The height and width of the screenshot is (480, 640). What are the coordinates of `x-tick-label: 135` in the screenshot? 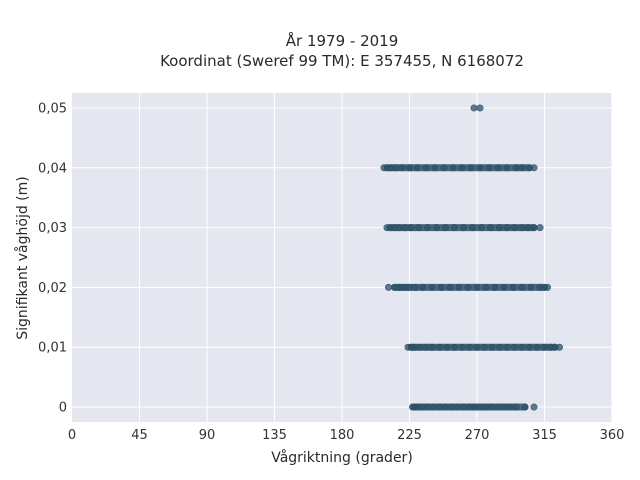 It's located at (274, 435).